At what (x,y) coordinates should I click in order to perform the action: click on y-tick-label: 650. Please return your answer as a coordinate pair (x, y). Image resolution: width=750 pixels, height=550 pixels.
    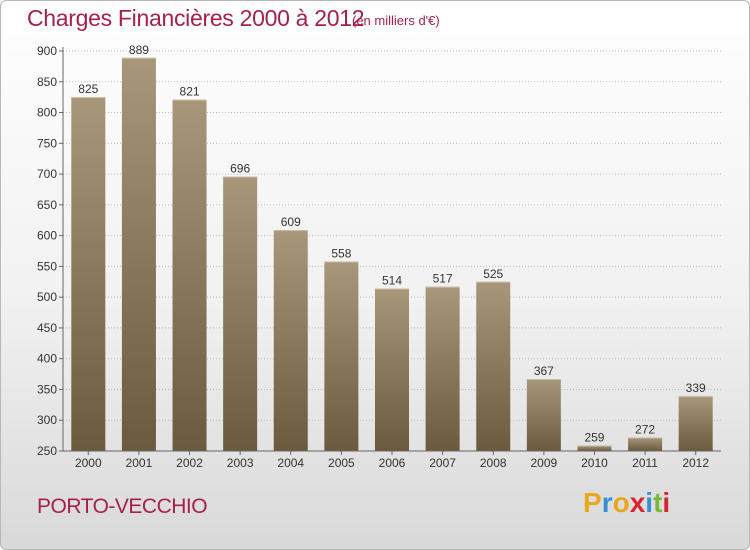
    Looking at the image, I should click on (47, 205).